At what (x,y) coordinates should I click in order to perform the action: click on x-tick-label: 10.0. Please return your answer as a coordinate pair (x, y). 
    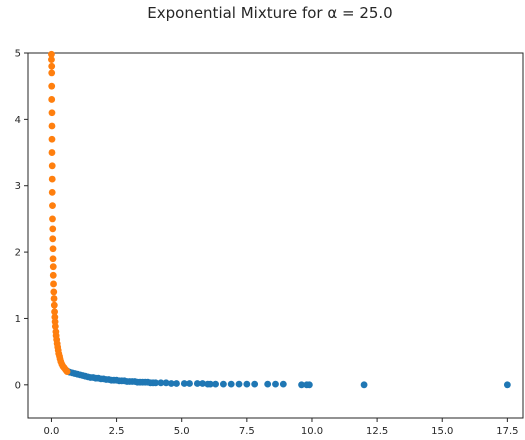
    Looking at the image, I should click on (312, 431).